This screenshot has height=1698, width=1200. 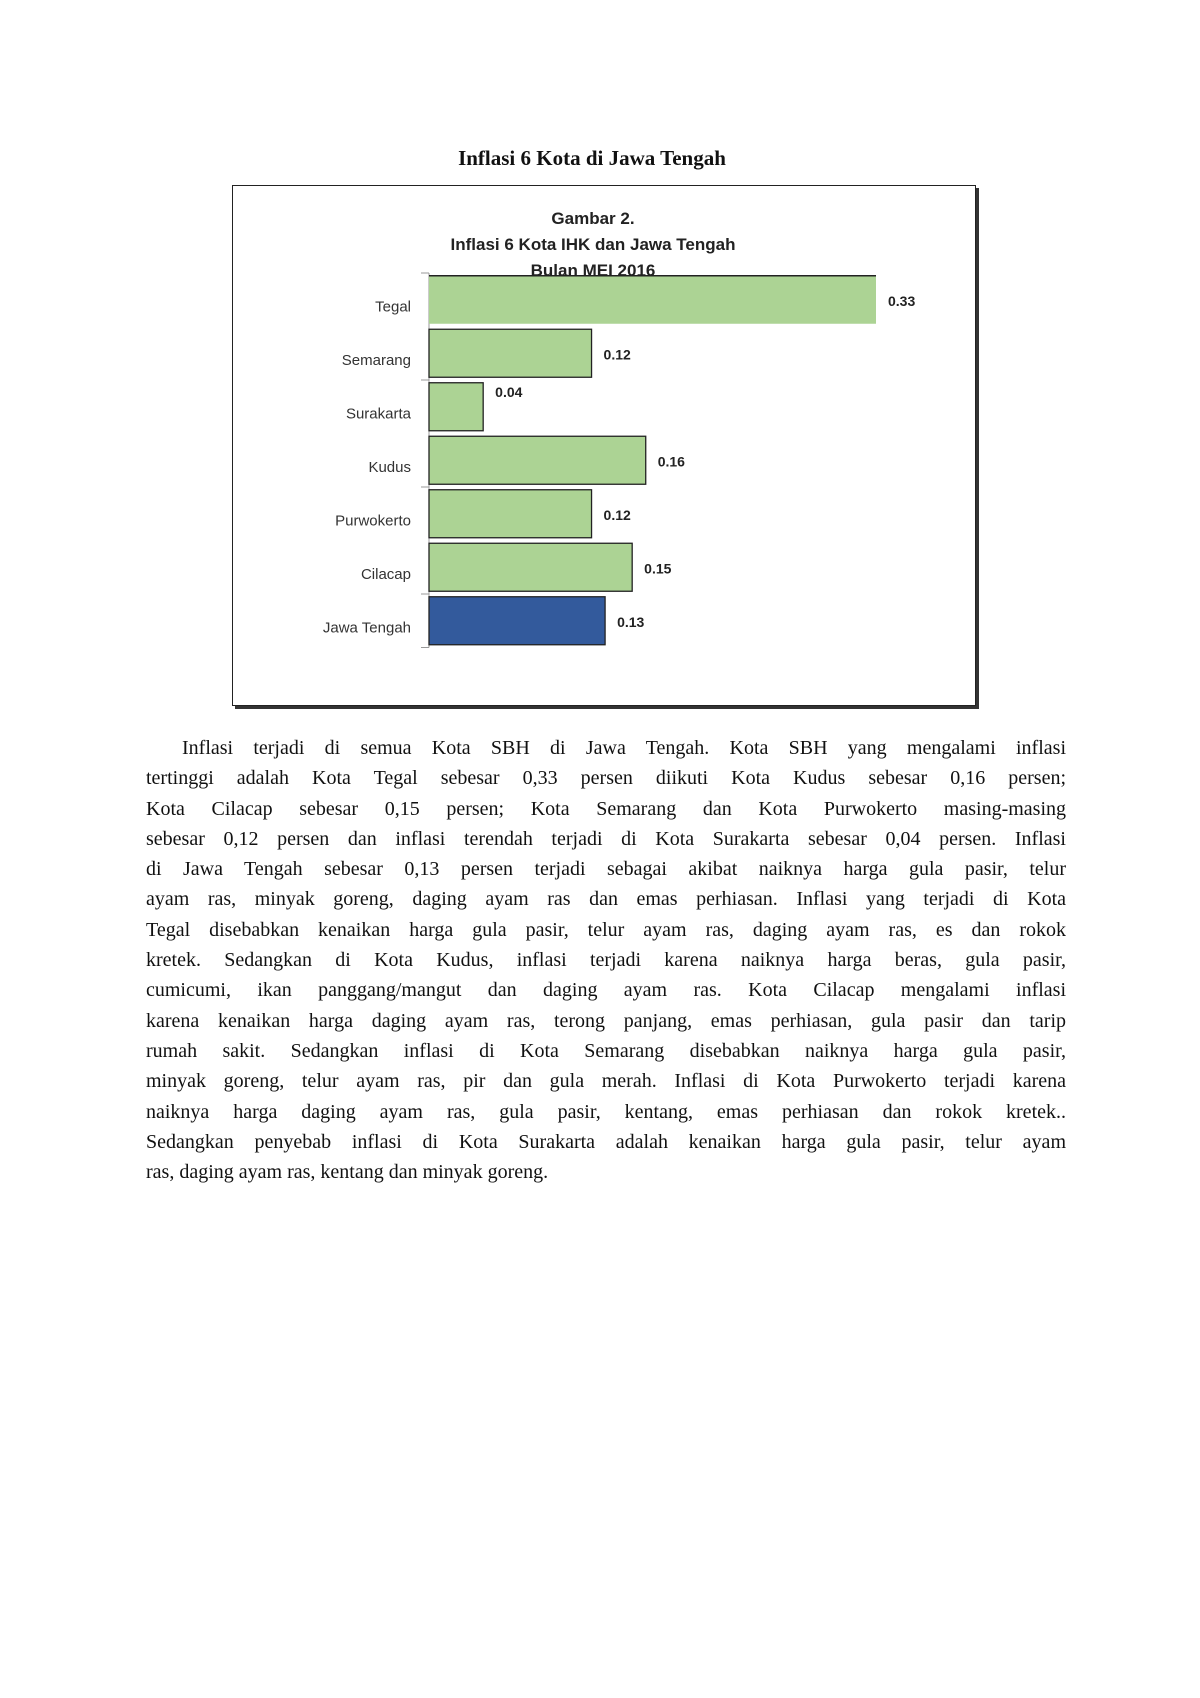 What do you see at coordinates (530, 567) in the screenshot?
I see `bar-cilacap` at bounding box center [530, 567].